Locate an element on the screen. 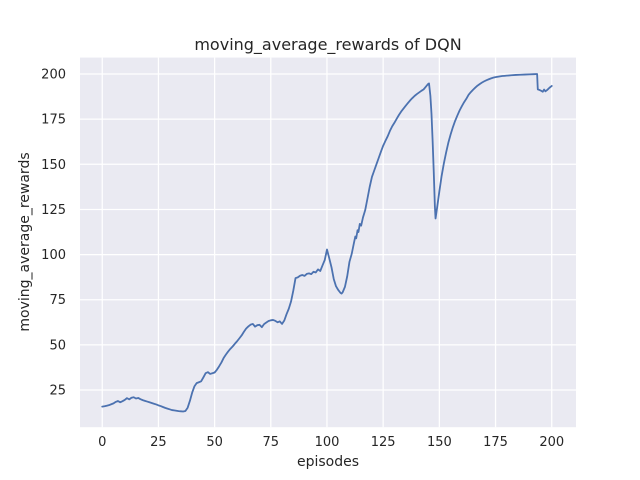 The width and height of the screenshot is (640, 480). x-tick-label: 25 is located at coordinates (158, 442).